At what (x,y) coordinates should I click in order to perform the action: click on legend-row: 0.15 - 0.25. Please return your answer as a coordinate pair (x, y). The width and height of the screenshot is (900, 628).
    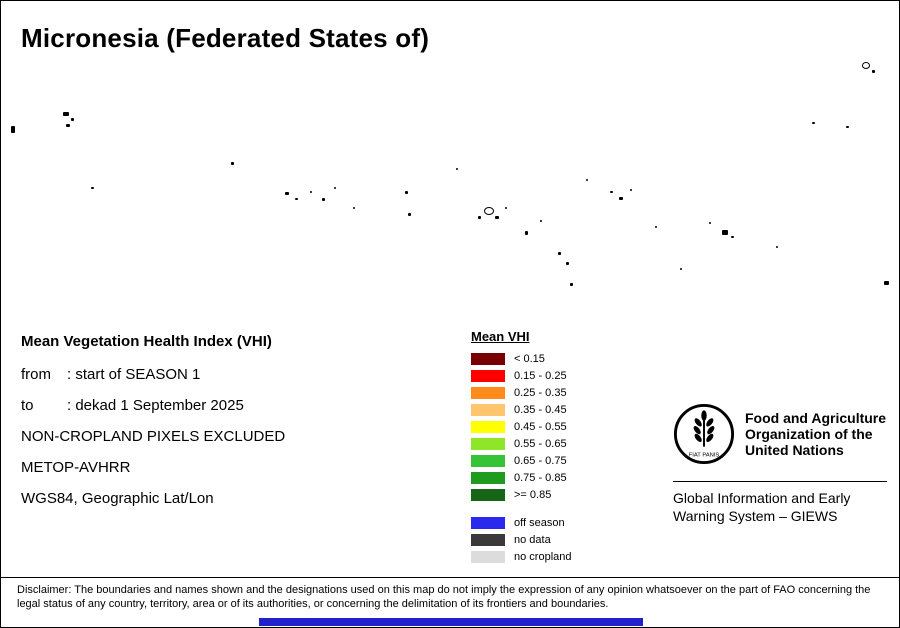
    Looking at the image, I should click on (521, 376).